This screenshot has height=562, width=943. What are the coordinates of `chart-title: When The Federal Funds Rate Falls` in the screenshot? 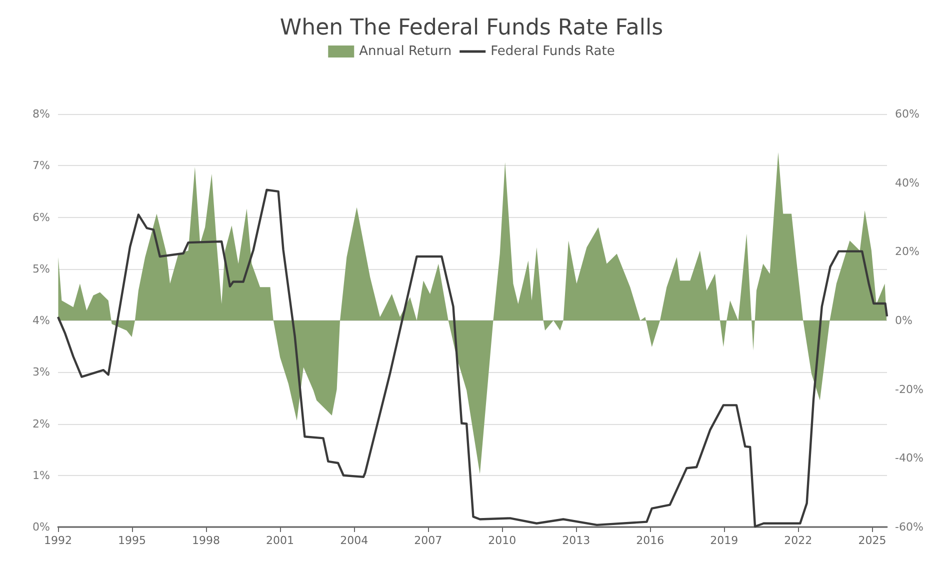 It's located at (472, 28).